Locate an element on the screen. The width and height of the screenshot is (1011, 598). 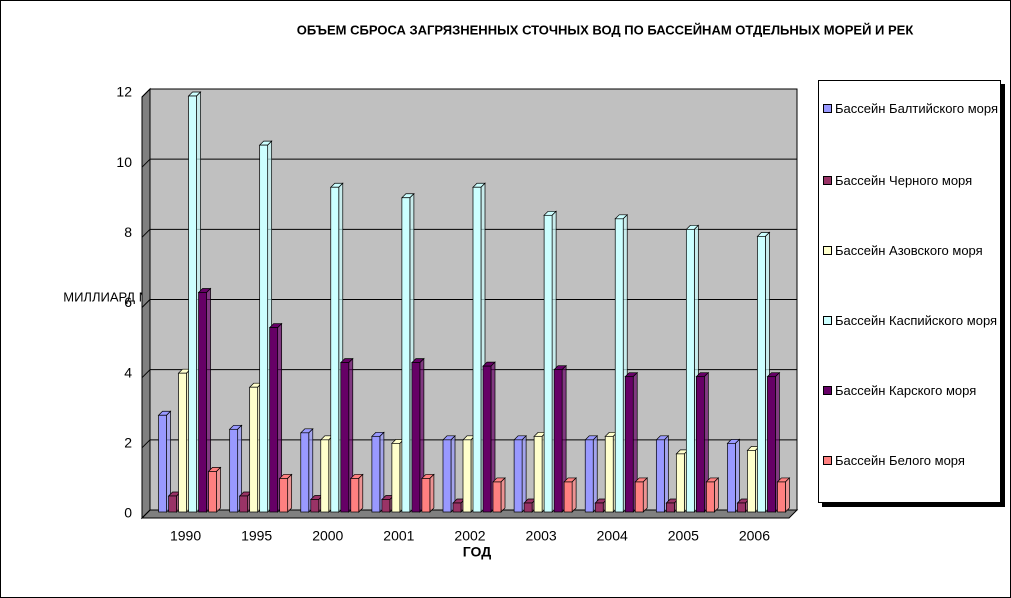
y-tick-label: 12 is located at coordinates (124, 92).